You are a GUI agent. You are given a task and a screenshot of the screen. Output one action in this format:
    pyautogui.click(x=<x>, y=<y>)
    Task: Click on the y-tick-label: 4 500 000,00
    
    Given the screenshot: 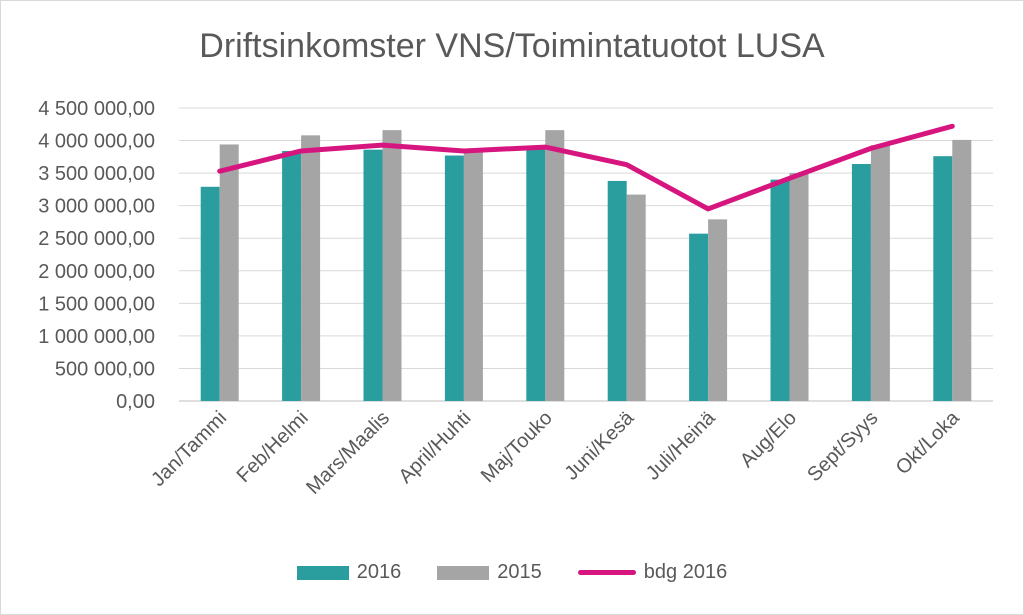 What is the action you would take?
    pyautogui.click(x=96, y=109)
    